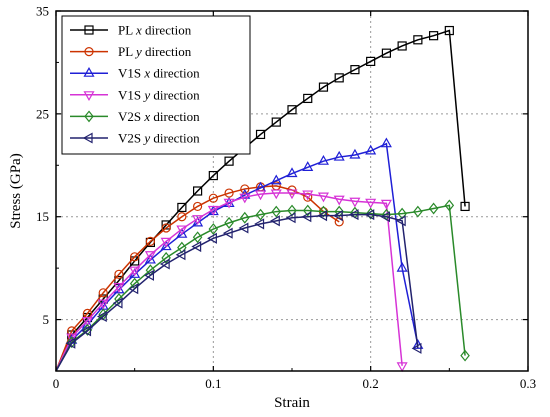  Describe the element at coordinates (42, 113) in the screenshot. I see `y-tick-label-2: 25` at that location.